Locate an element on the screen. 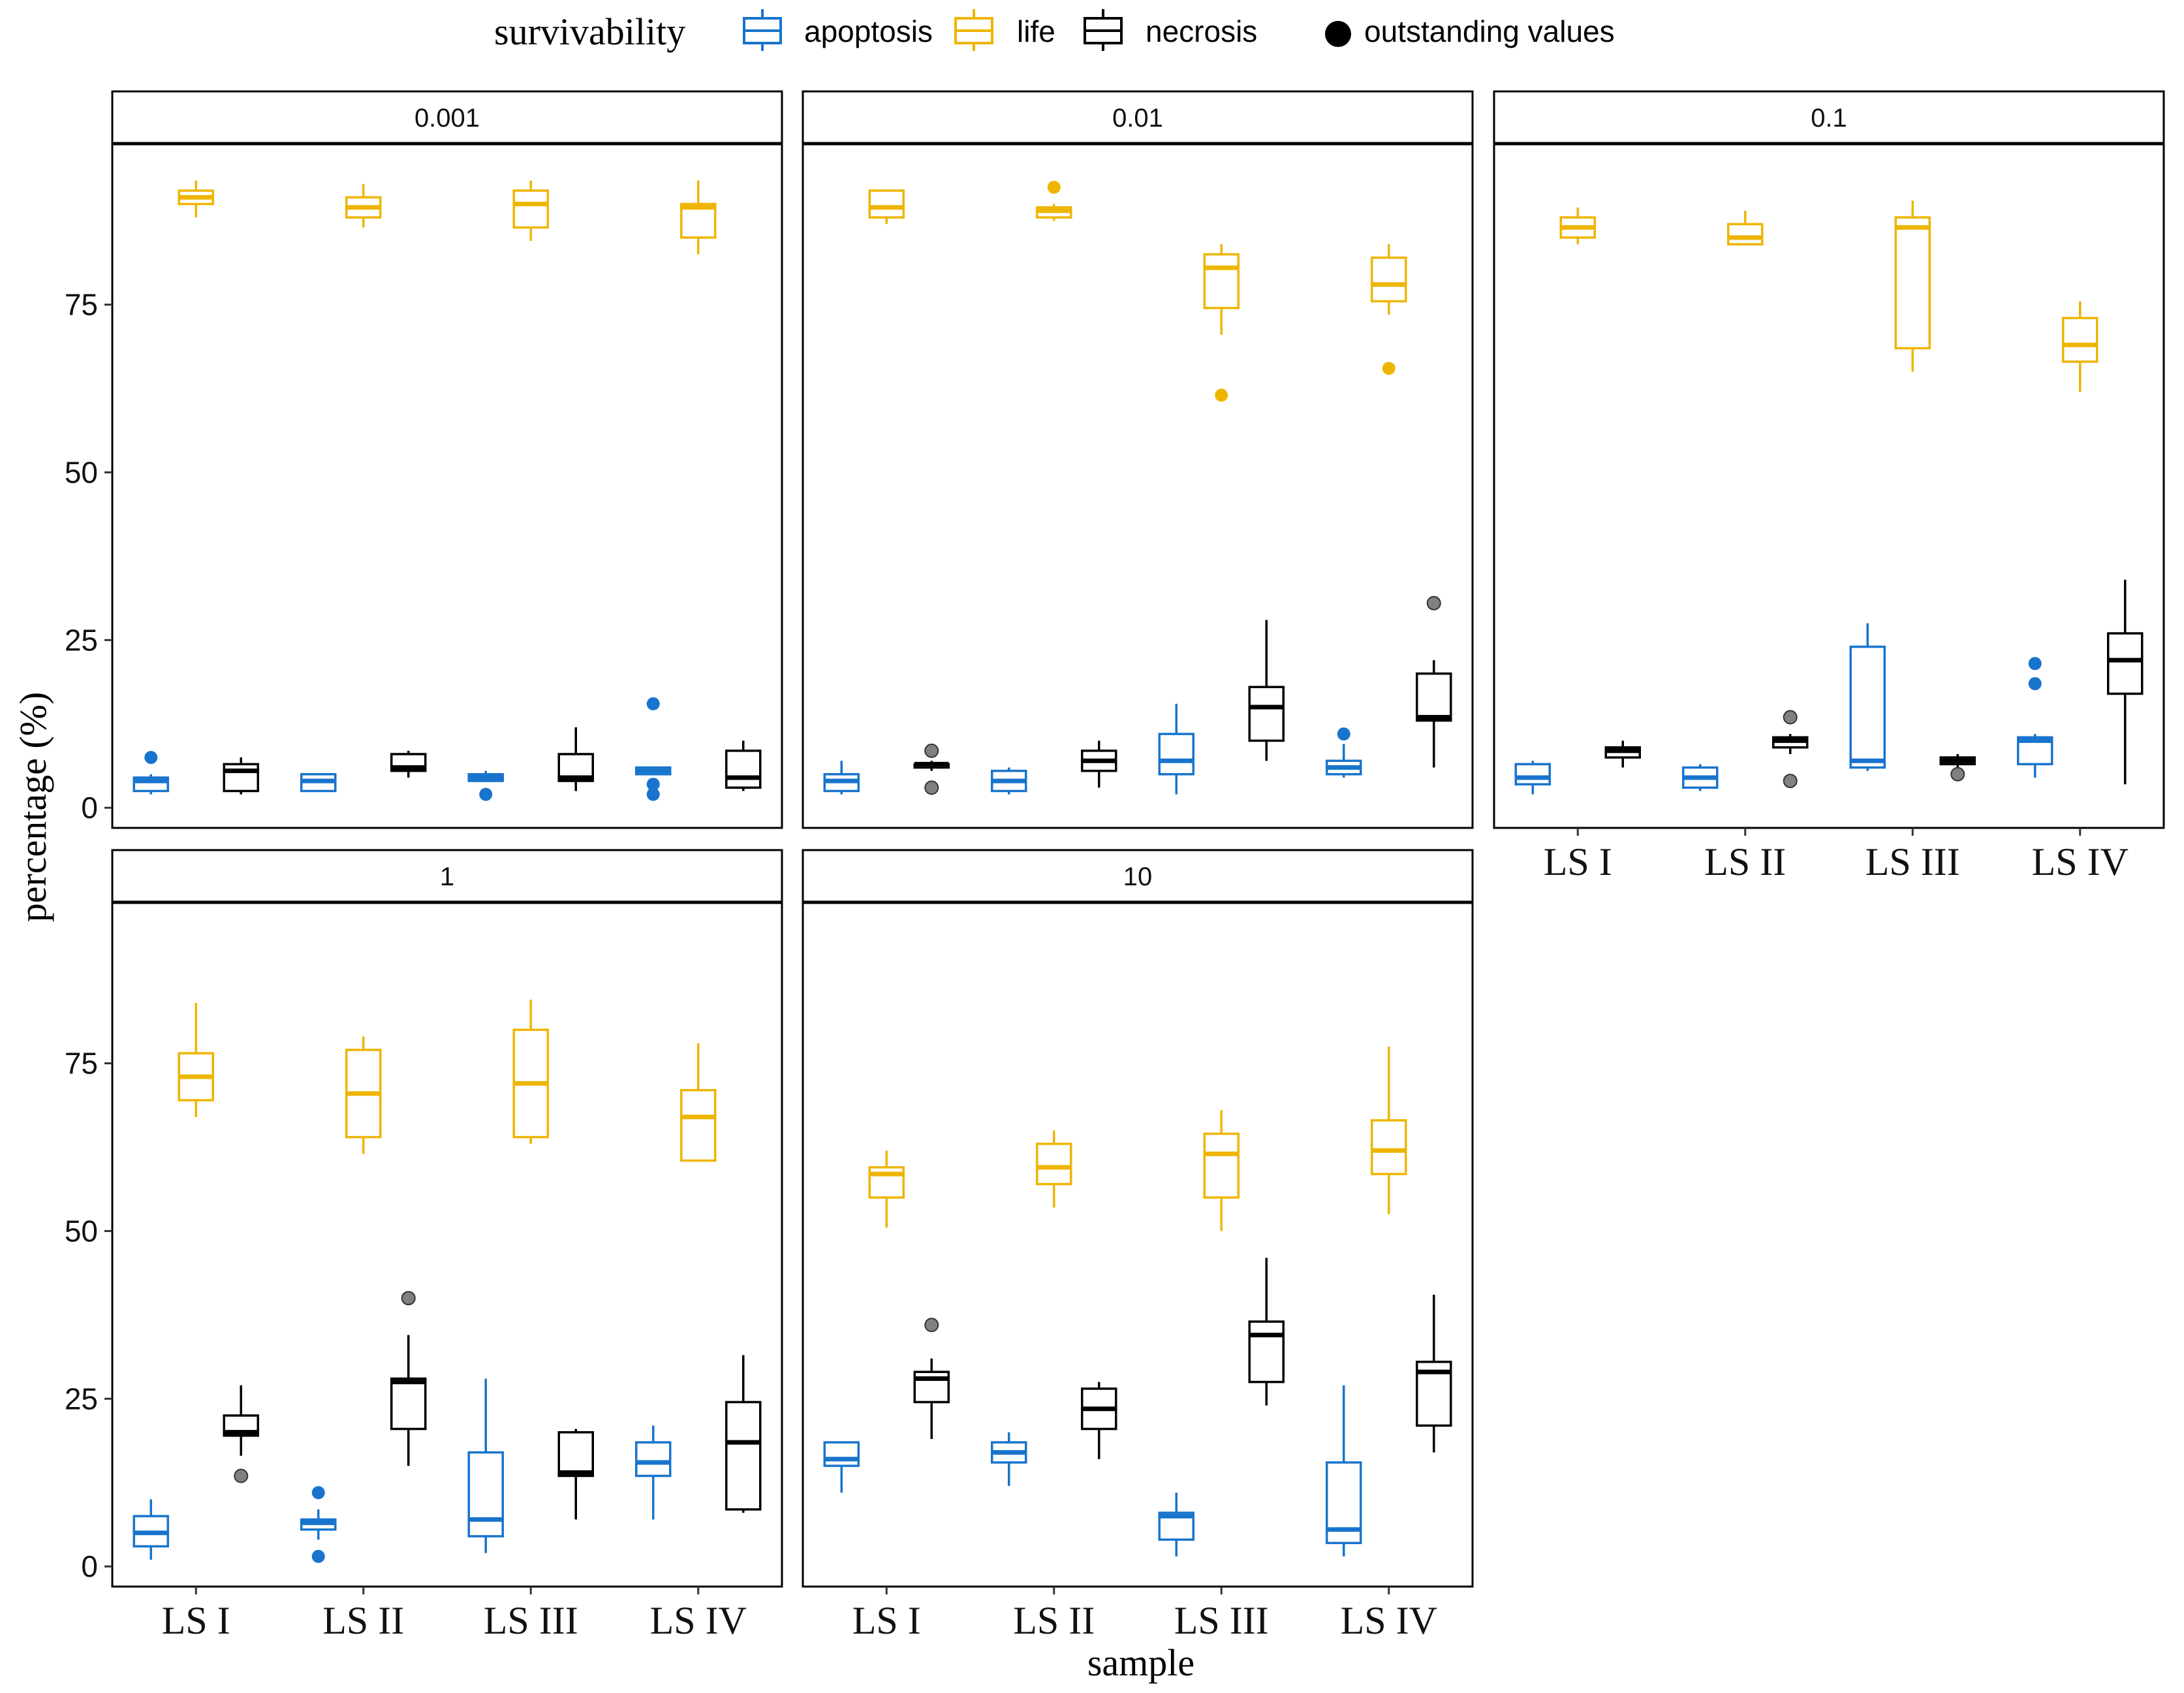  panel-strip-label: 1 is located at coordinates (447, 877).